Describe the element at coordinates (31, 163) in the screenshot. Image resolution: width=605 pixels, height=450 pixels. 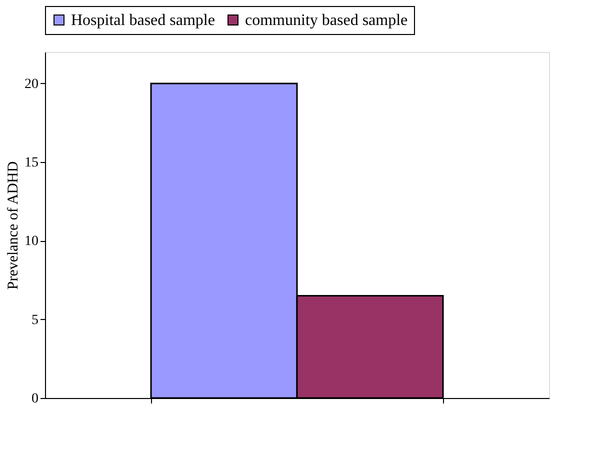
I see `y-tick-label: 15` at that location.